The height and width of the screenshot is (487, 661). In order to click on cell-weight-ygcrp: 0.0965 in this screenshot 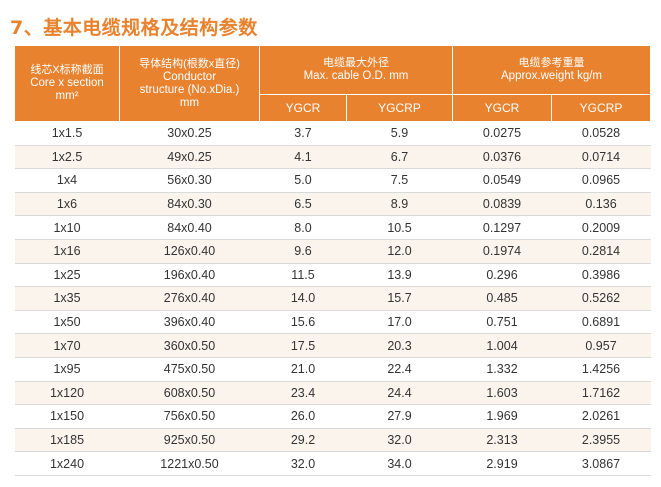, I will do `click(601, 180)`.